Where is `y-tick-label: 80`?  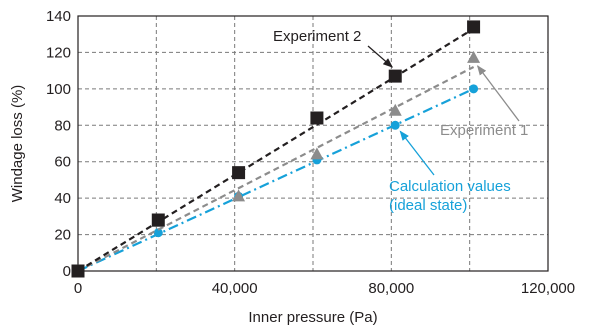 y-tick-label: 80 is located at coordinates (62, 125).